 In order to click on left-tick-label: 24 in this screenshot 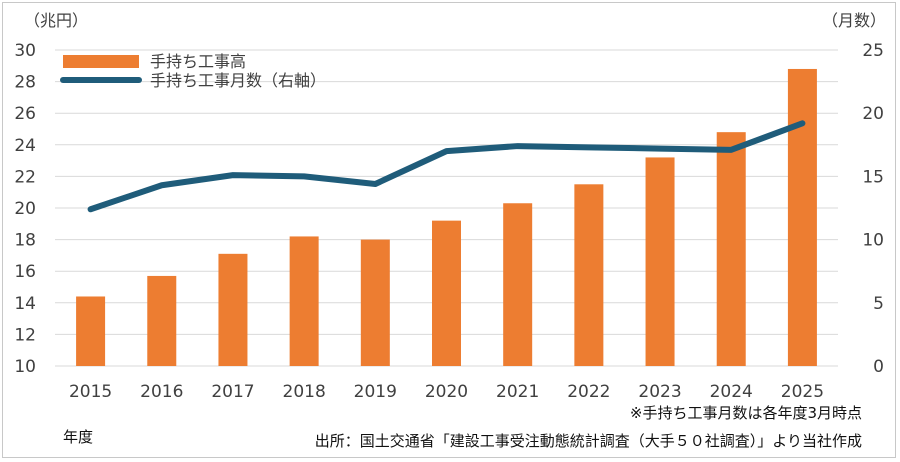, I will do `click(25, 146)`.